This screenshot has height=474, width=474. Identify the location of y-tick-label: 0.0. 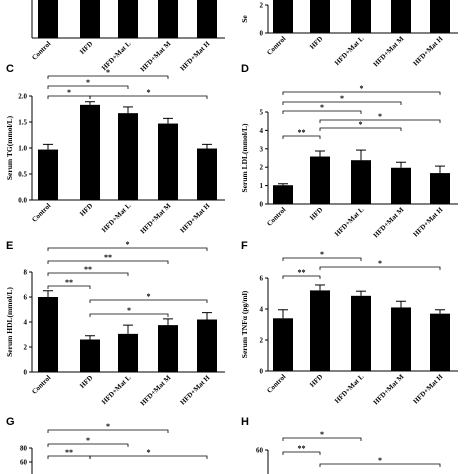
(22, 201).